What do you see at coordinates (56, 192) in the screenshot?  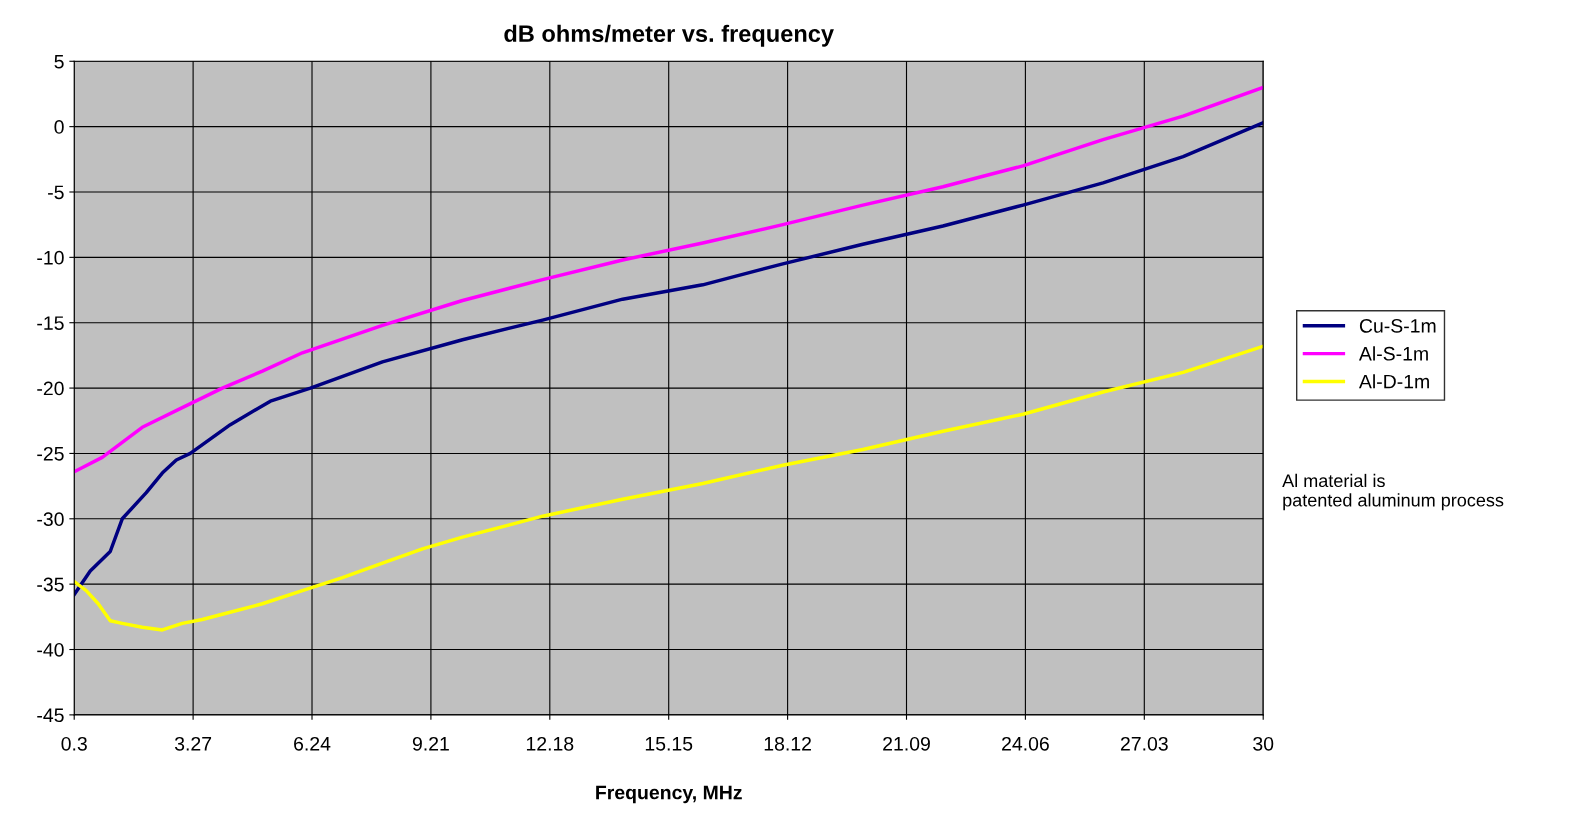 I see `y-tick-label: -5` at bounding box center [56, 192].